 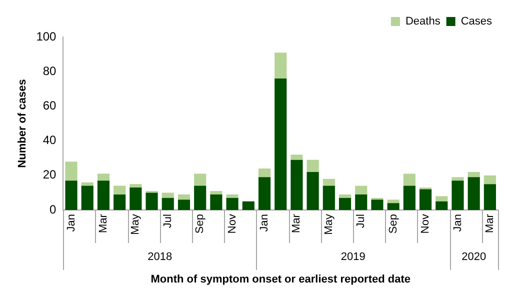 I want to click on y-tick-label: 0, so click(x=53, y=209).